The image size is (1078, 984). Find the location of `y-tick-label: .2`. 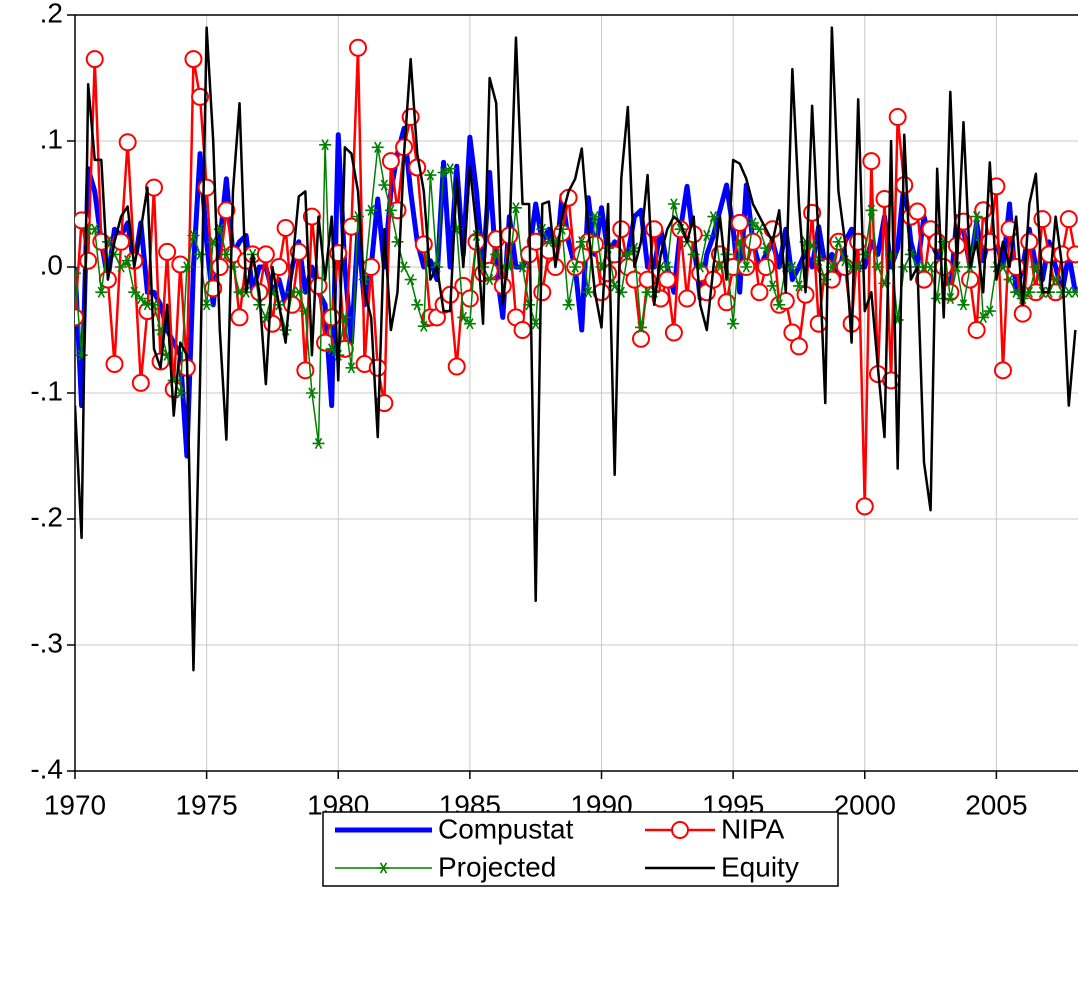

y-tick-label: .2 is located at coordinates (51, 14).